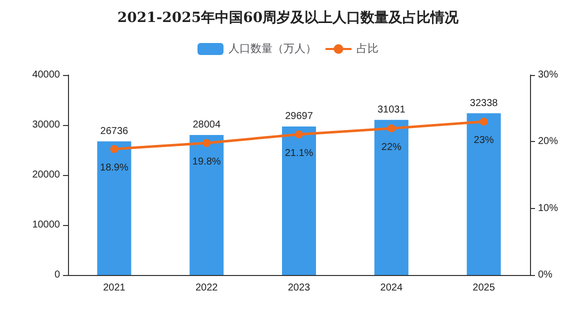 This screenshot has height=327, width=576. What do you see at coordinates (484, 140) in the screenshot?
I see `data-label: 23%` at bounding box center [484, 140].